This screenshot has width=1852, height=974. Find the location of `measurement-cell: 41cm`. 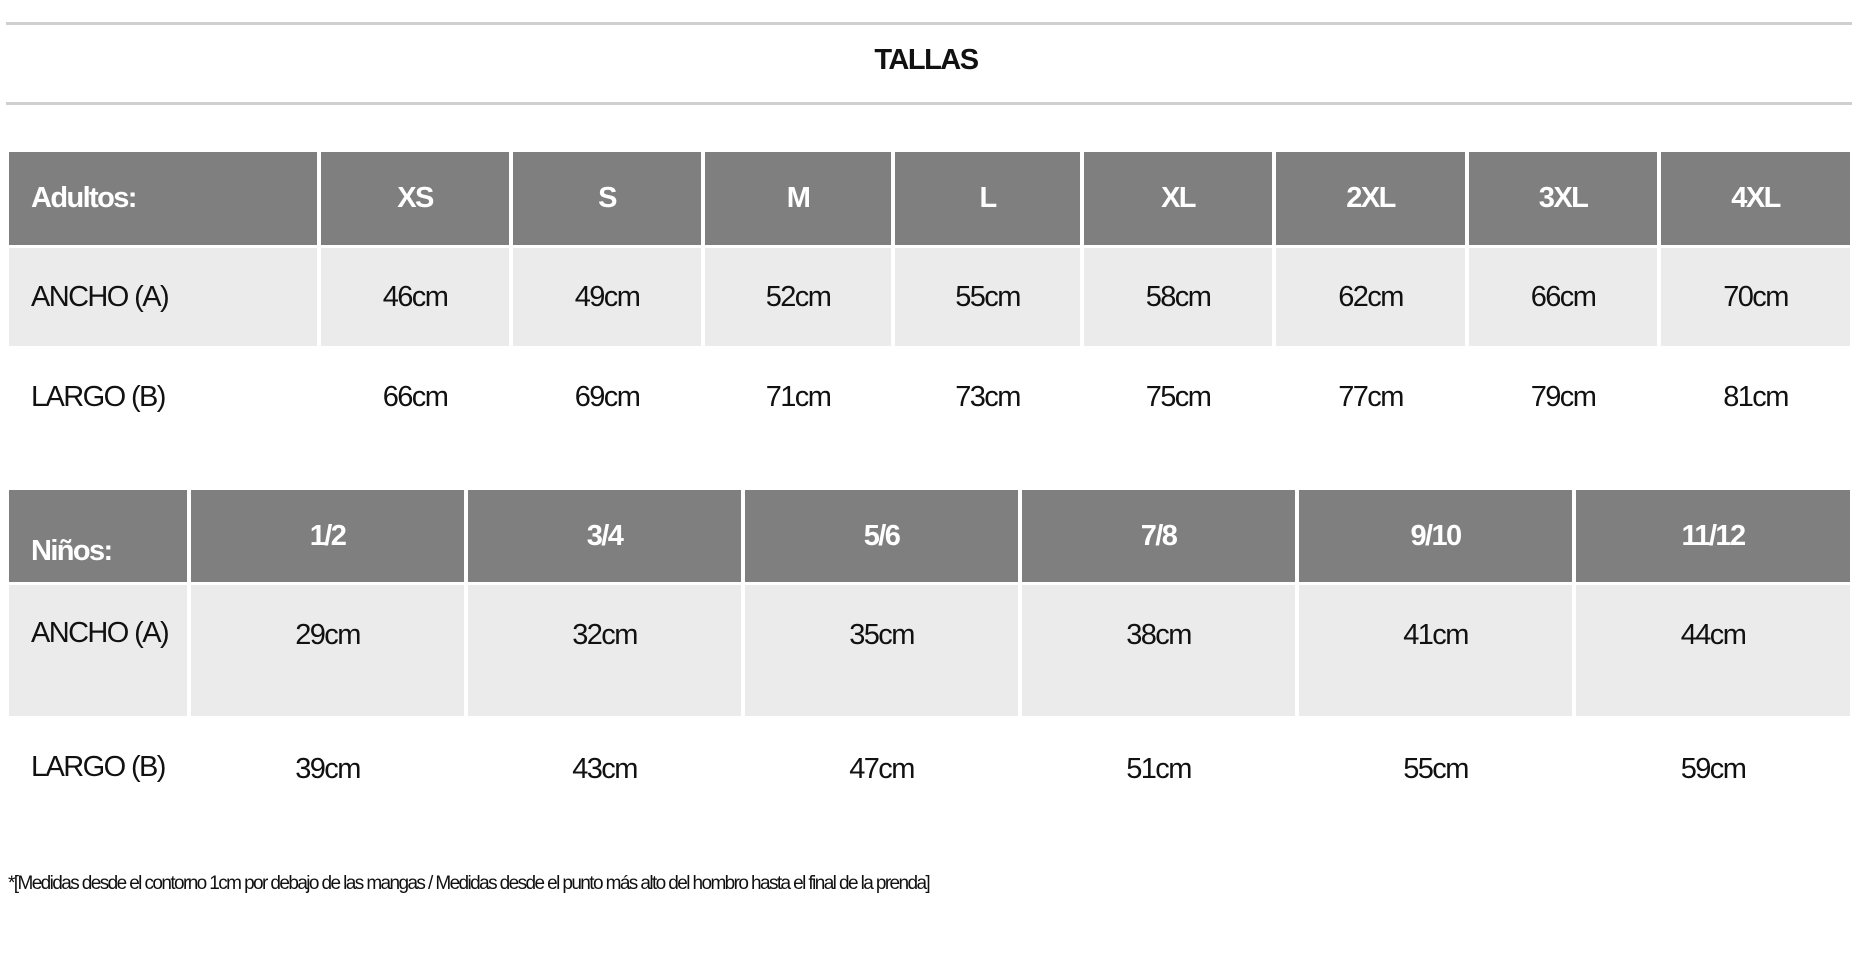

measurement-cell: 41cm is located at coordinates (1435, 650).